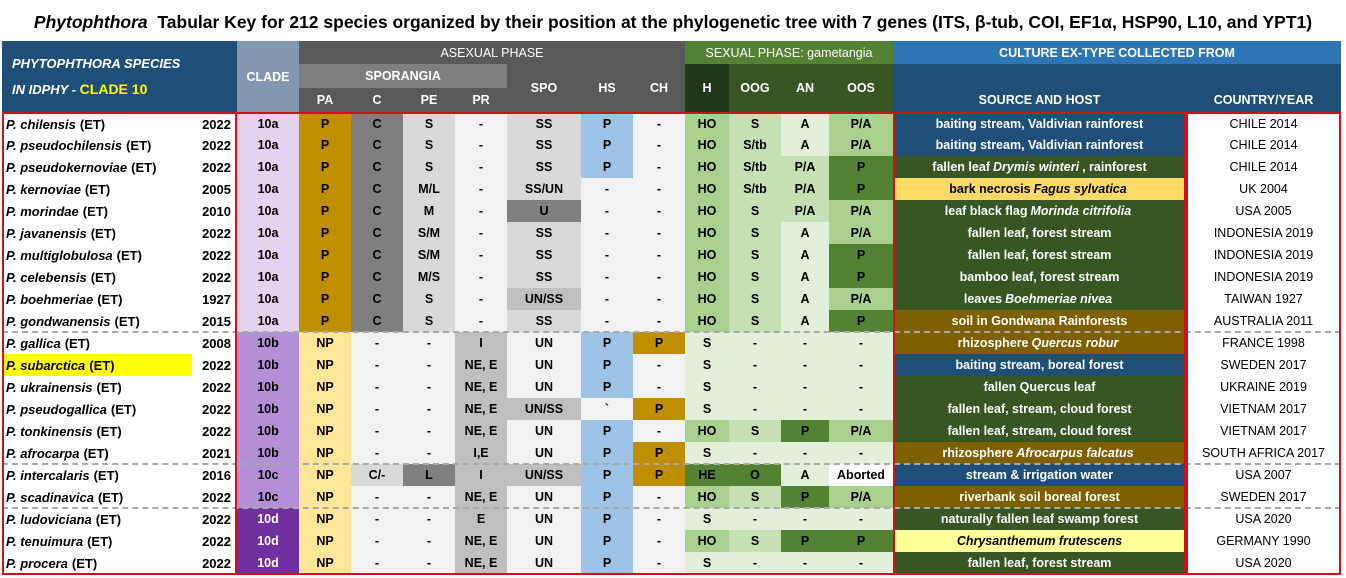  What do you see at coordinates (268, 431) in the screenshot?
I see `clade-cell: 10b` at bounding box center [268, 431].